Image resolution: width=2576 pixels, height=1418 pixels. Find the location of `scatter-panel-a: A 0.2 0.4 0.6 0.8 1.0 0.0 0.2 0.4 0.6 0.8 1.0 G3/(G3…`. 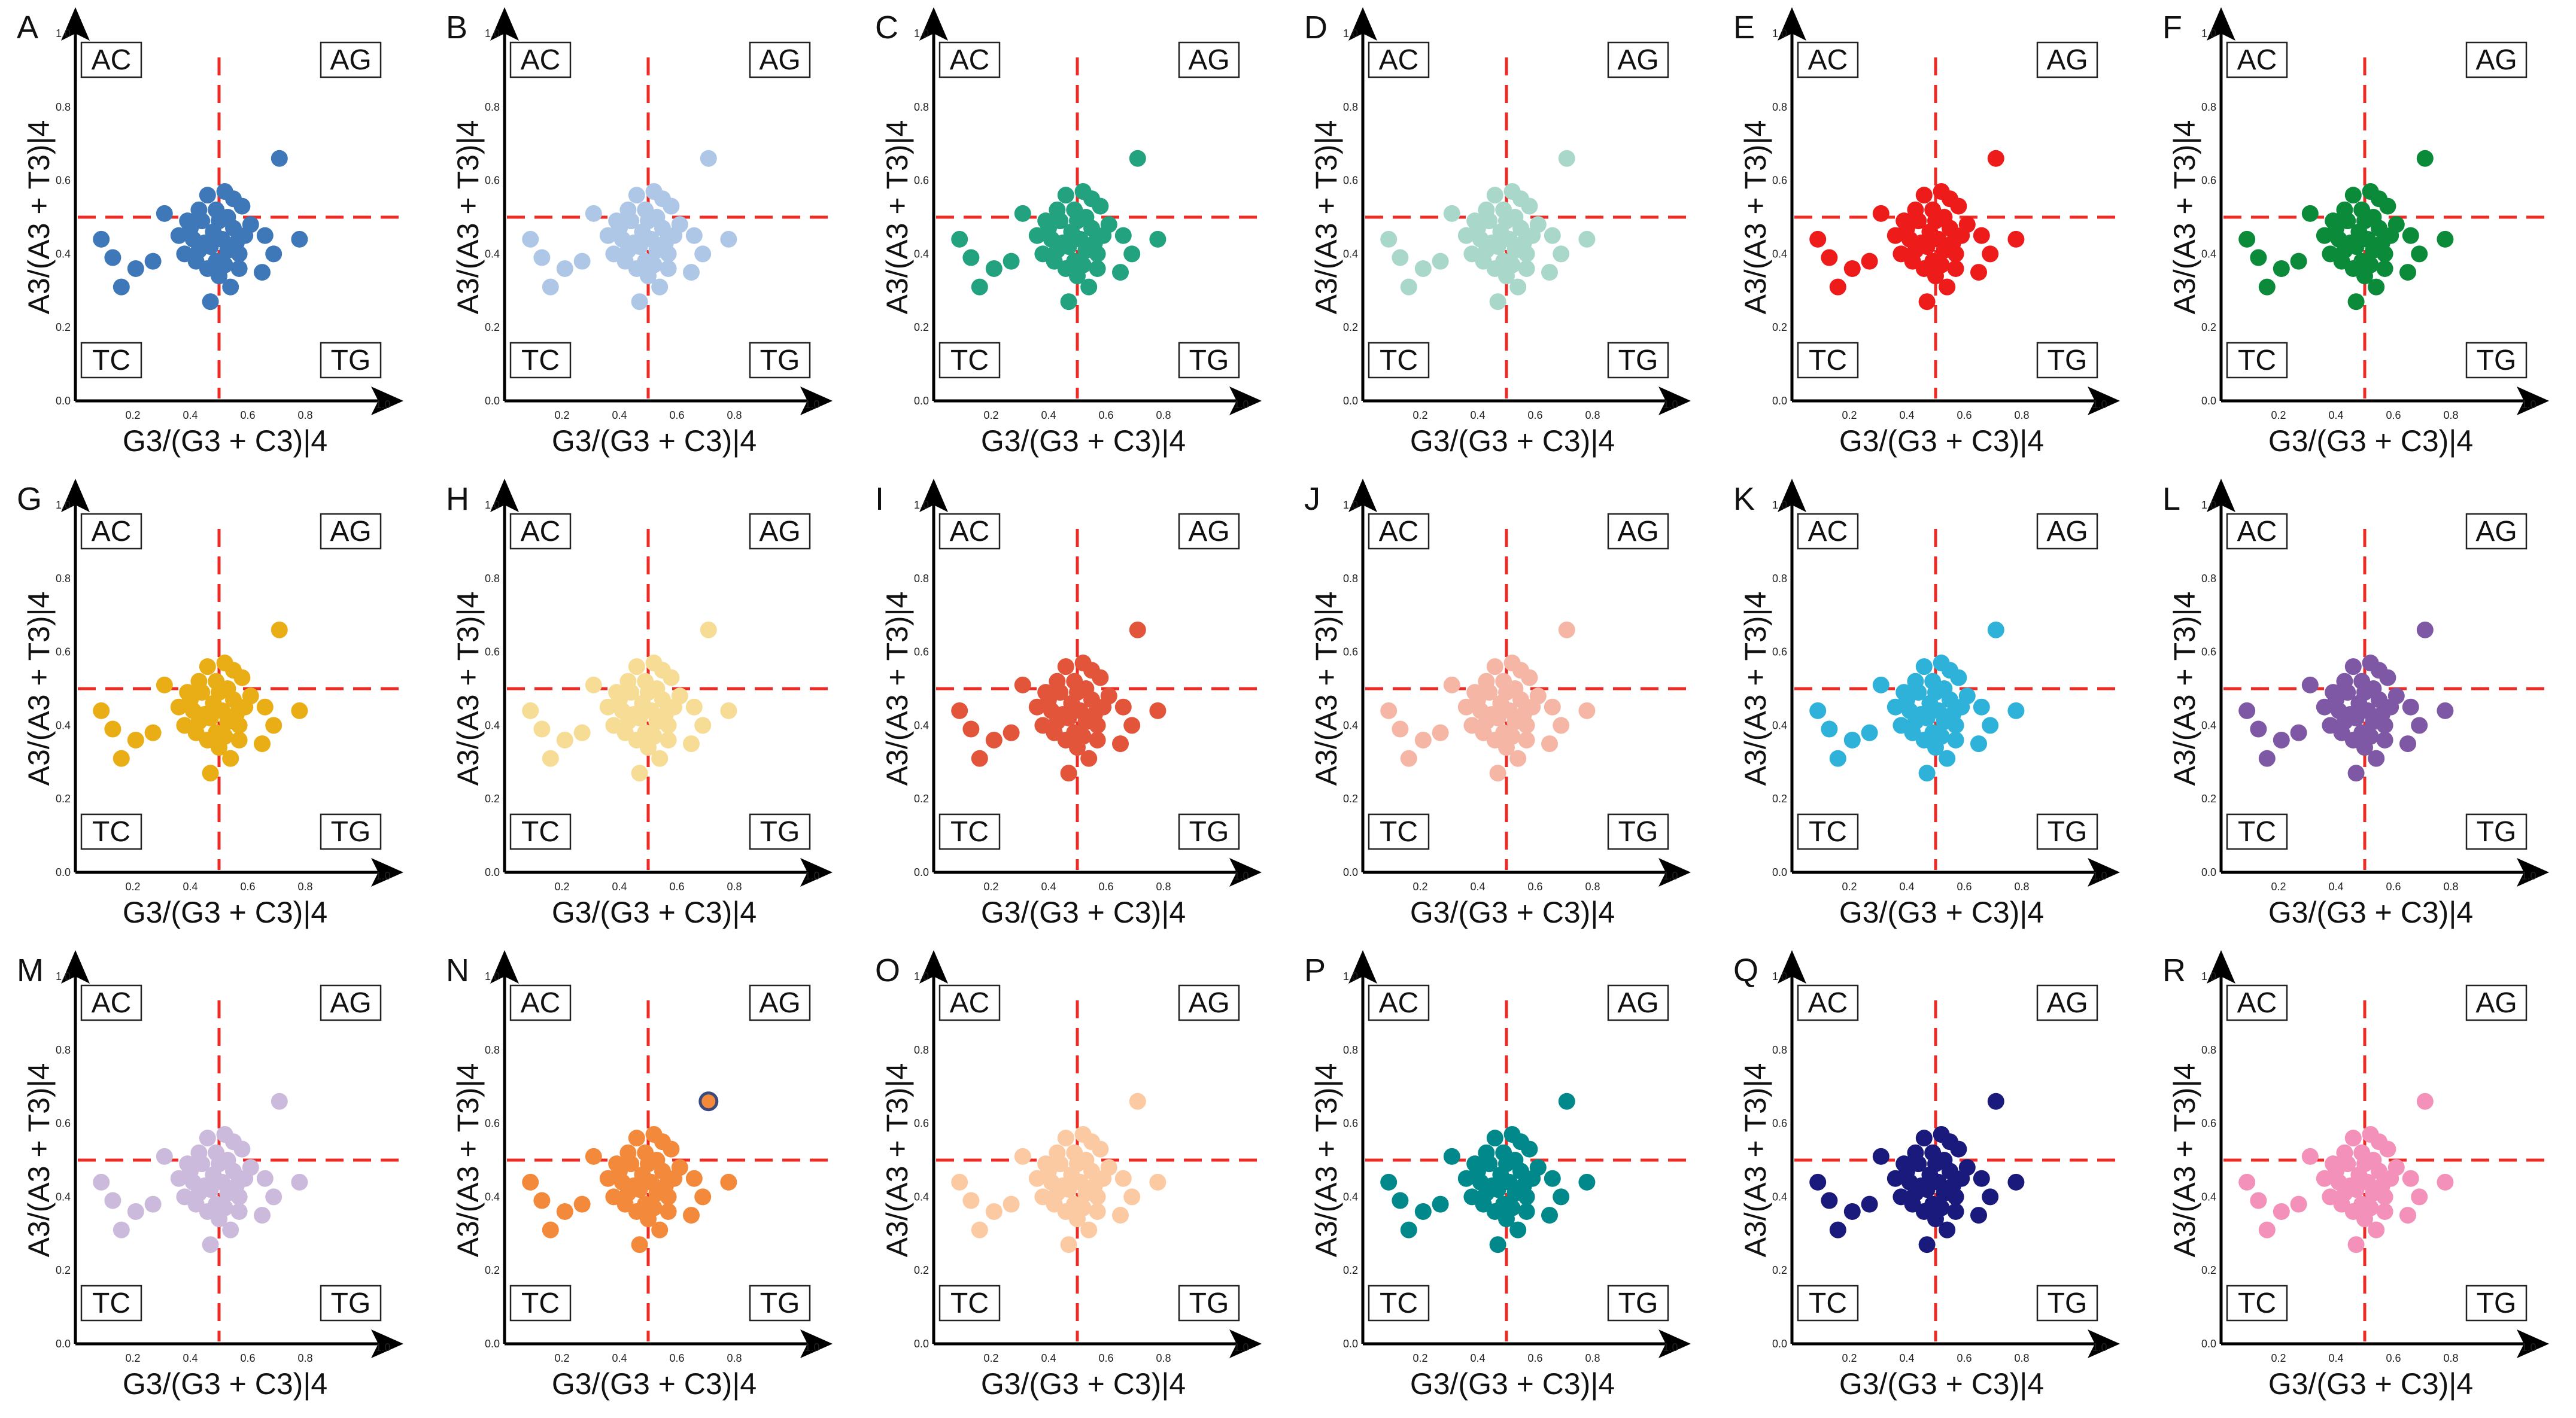

scatter-panel-a: A 0.2 0.4 0.6 0.8 1.0 0.0 0.2 0.4 0.6 0.8 1.0 G3/(G3… is located at coordinates (211, 233).